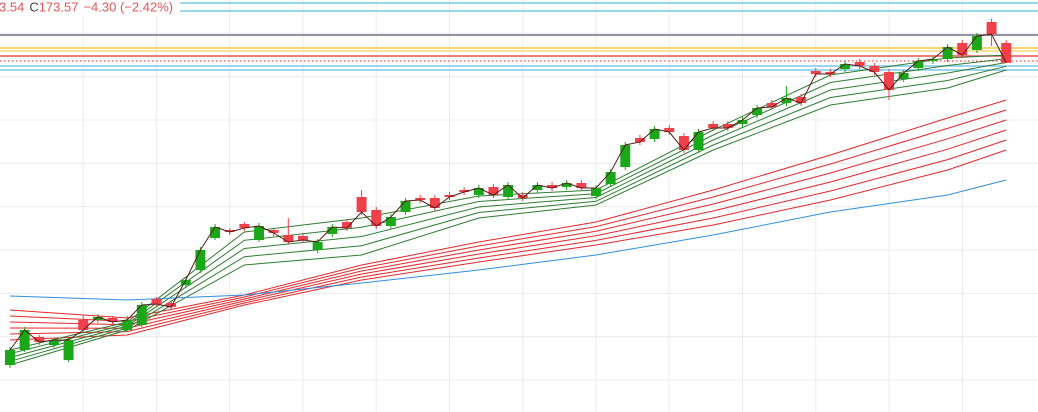 The image size is (1038, 412). What do you see at coordinates (33, 7) in the screenshot?
I see `close-key: C` at bounding box center [33, 7].